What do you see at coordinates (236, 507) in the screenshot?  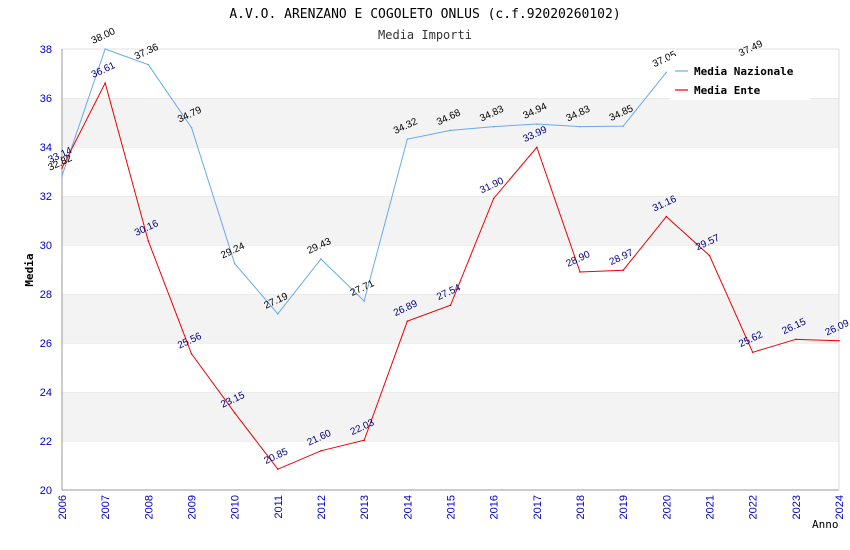 I see `x-tick-label: 2010` at bounding box center [236, 507].